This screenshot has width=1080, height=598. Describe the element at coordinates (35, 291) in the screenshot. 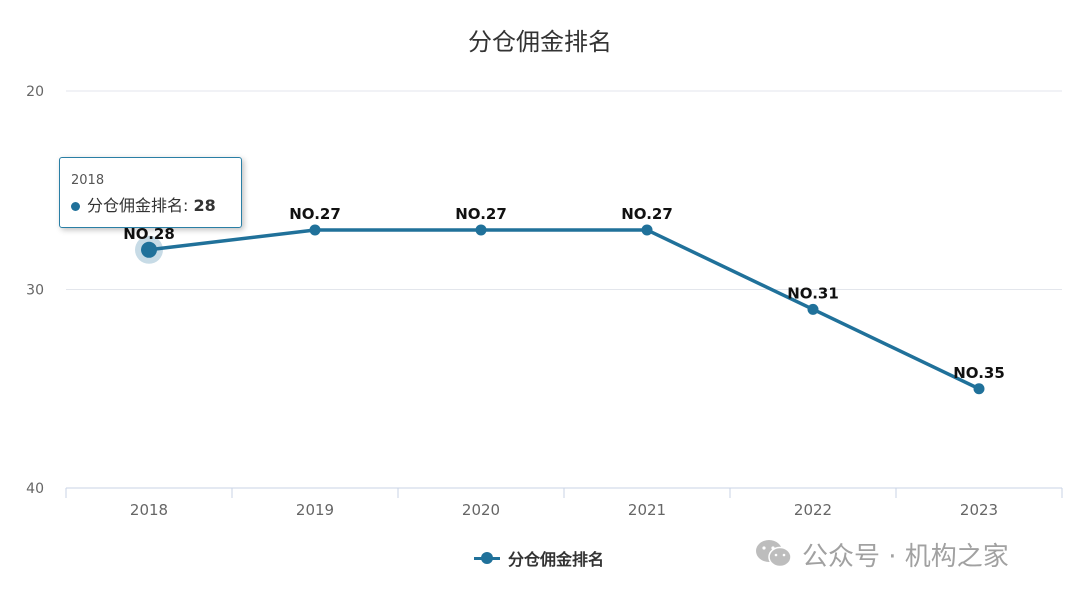

I see `y-tick-label: 30` at that location.